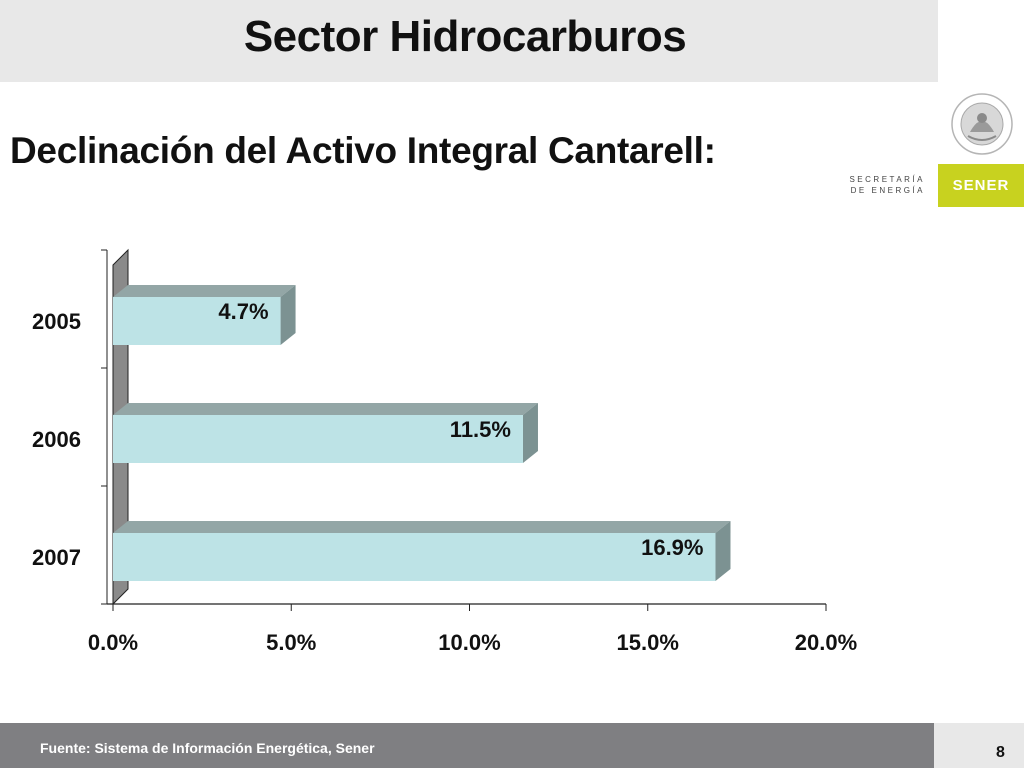  What do you see at coordinates (465, 36) in the screenshot?
I see `page-title: Sector Hidrocarburos` at bounding box center [465, 36].